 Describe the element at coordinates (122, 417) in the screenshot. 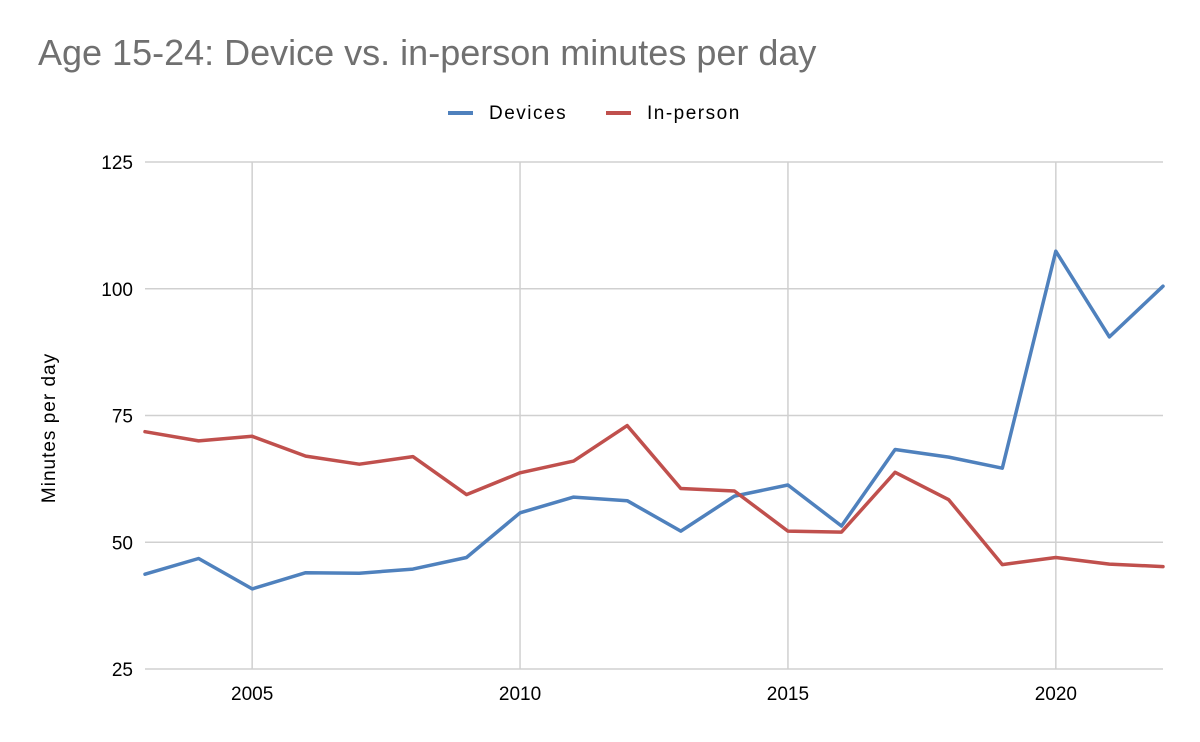

I see `y-tick-label: 75` at that location.